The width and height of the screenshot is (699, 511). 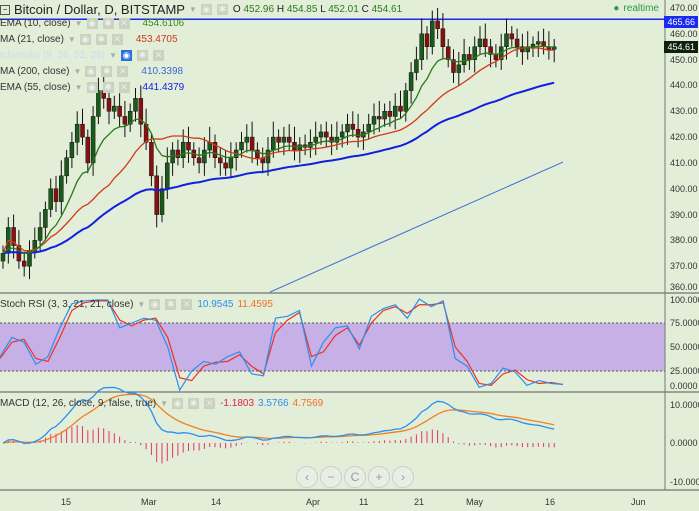 I want to click on price-line-tag: 465.66, so click(x=681, y=22).